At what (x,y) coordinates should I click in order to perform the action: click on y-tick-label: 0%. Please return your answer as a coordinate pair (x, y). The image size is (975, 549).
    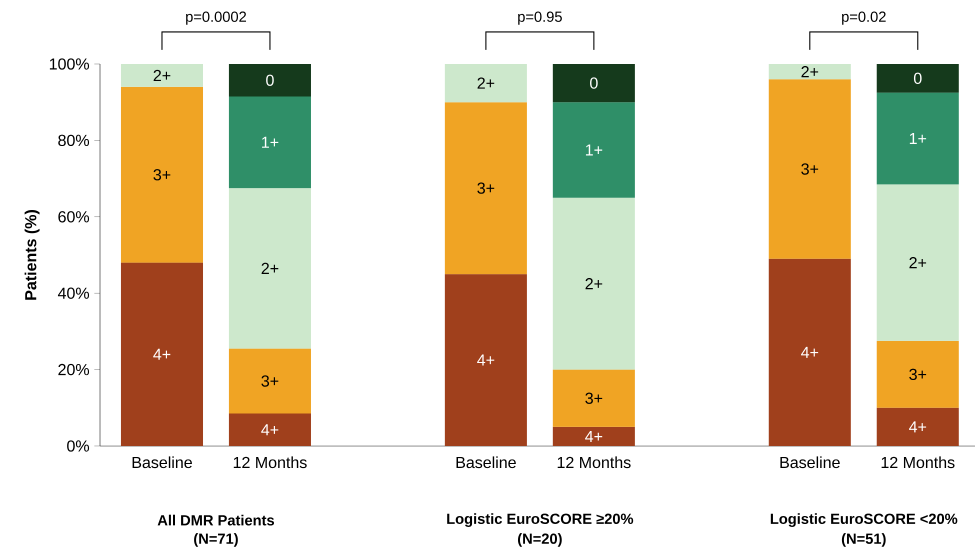
    Looking at the image, I should click on (78, 446).